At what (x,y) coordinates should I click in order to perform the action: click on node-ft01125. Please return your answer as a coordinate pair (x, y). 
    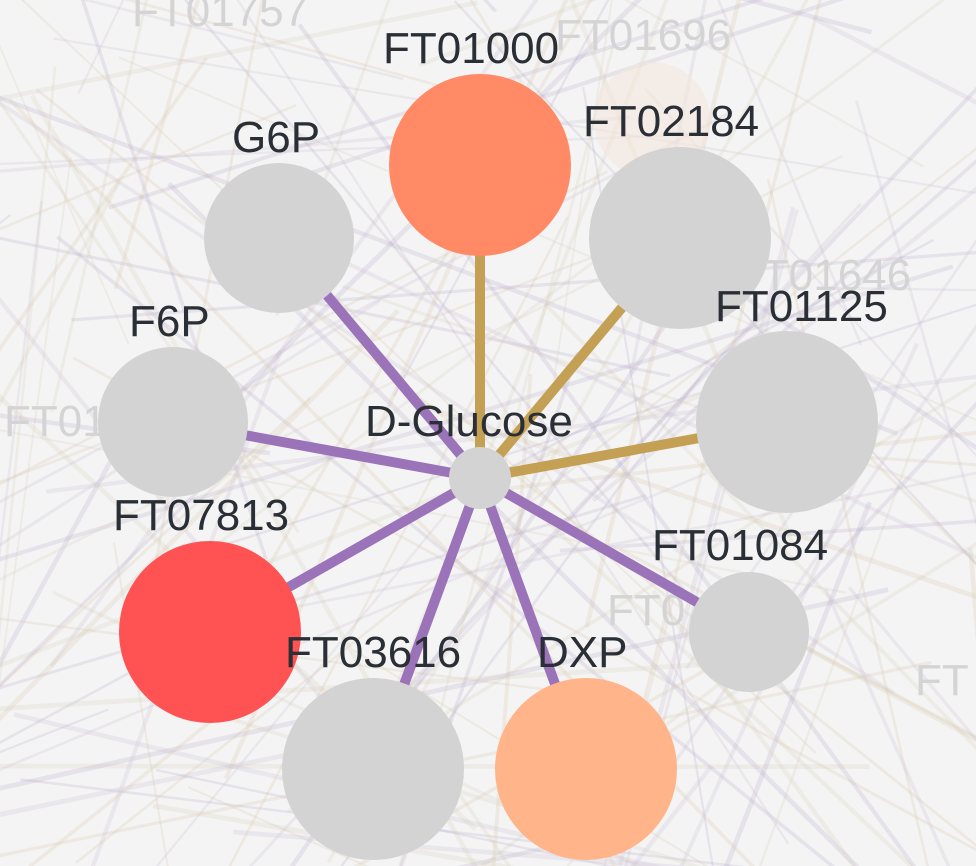
    Looking at the image, I should click on (787, 422).